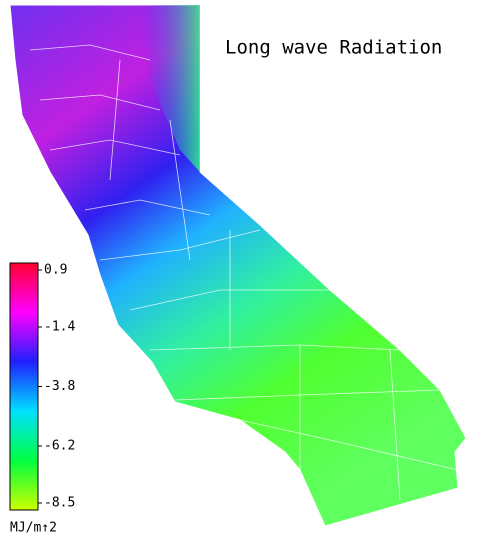 This screenshot has height=554, width=500. What do you see at coordinates (24, 386) in the screenshot?
I see `colorbar` at bounding box center [24, 386].